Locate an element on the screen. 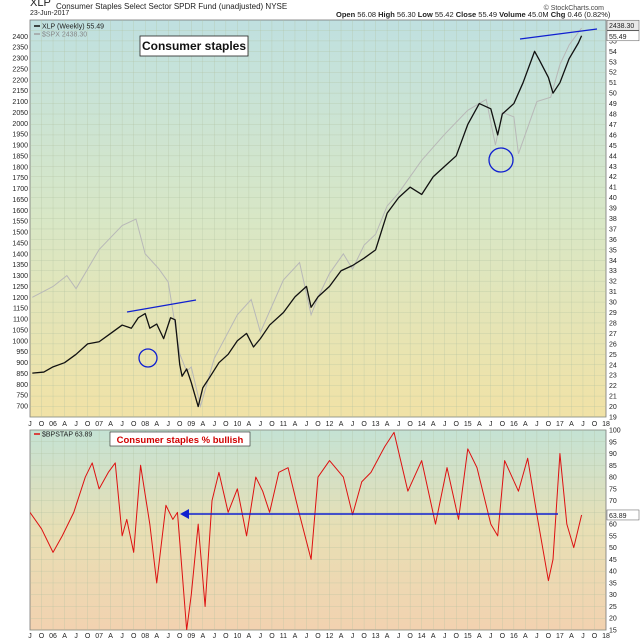  y-left-tick-label: 1050 is located at coordinates (20, 330).